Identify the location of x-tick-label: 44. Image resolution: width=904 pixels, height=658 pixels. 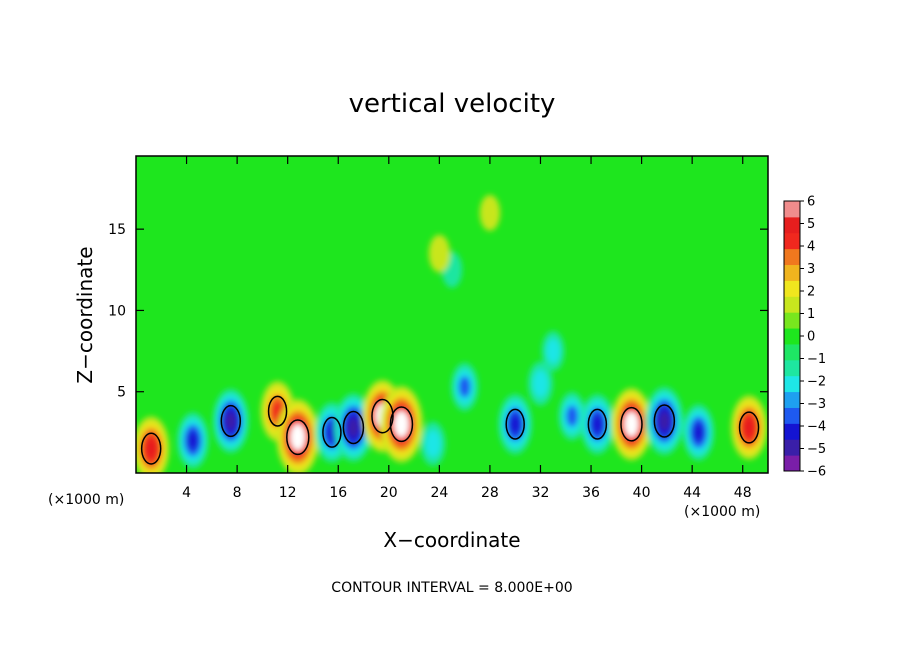
(692, 493).